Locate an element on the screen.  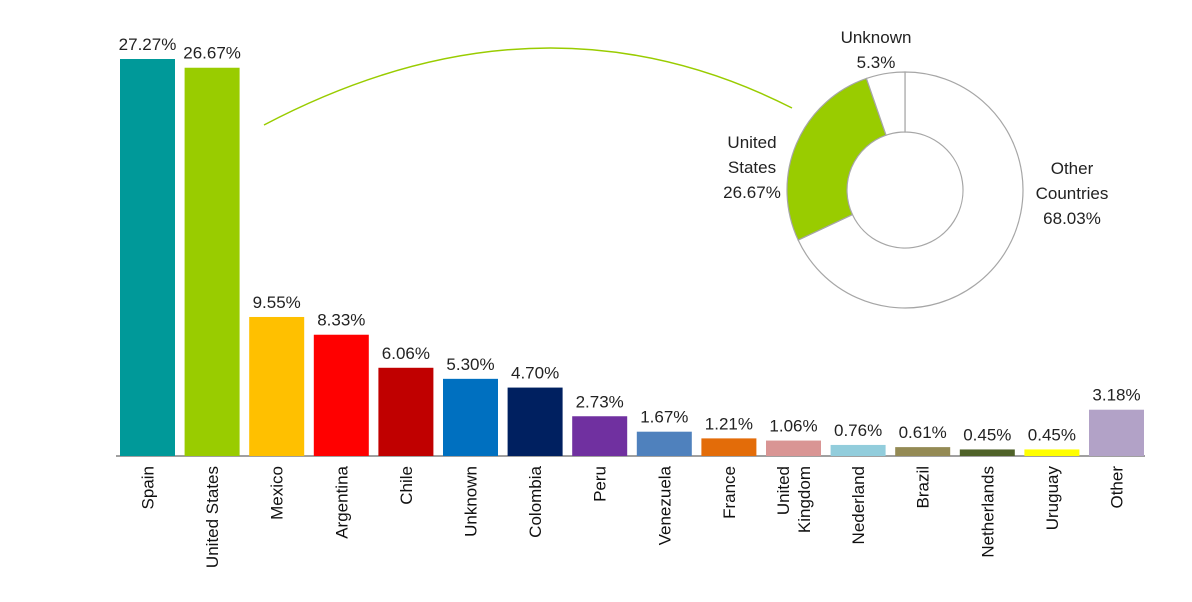
bar-value-label-chile: 6.06% is located at coordinates (406, 353).